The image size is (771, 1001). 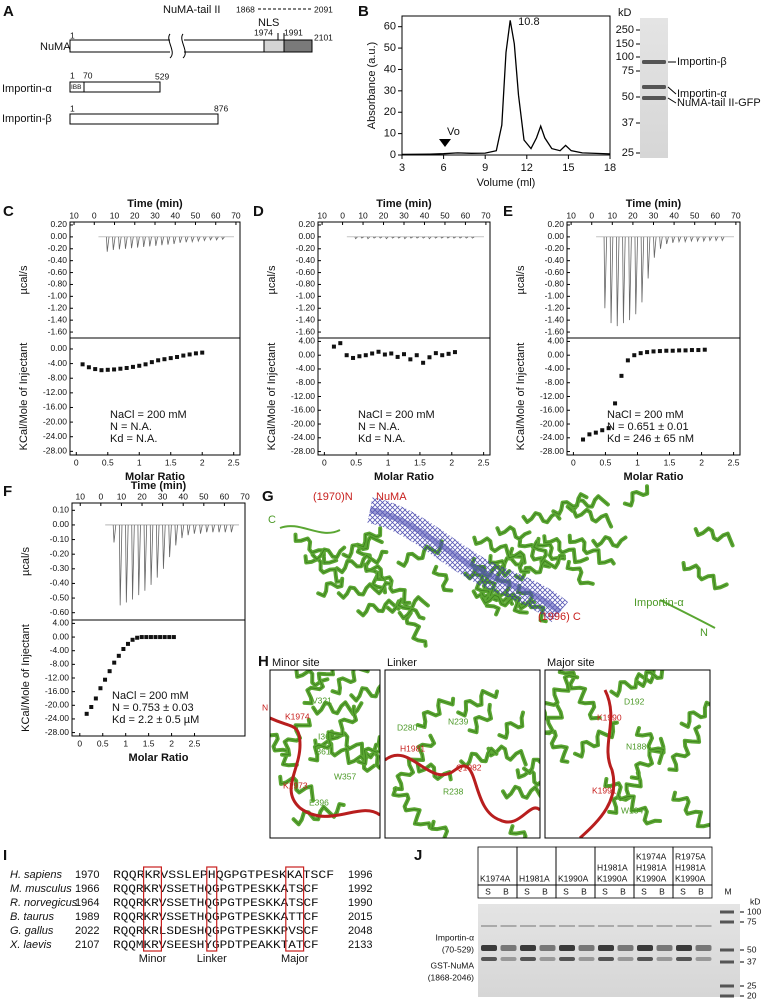 What do you see at coordinates (672, 90) in the screenshot?
I see `band-leader` at bounding box center [672, 90].